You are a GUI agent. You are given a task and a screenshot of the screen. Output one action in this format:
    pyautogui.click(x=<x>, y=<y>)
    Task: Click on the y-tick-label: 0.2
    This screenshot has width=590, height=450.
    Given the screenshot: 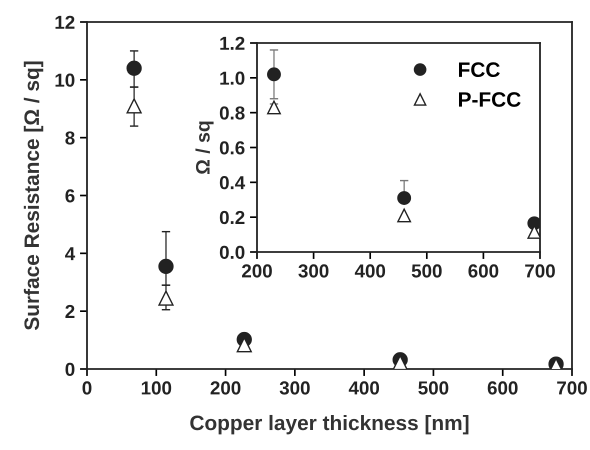 What is the action you would take?
    pyautogui.click(x=232, y=217)
    